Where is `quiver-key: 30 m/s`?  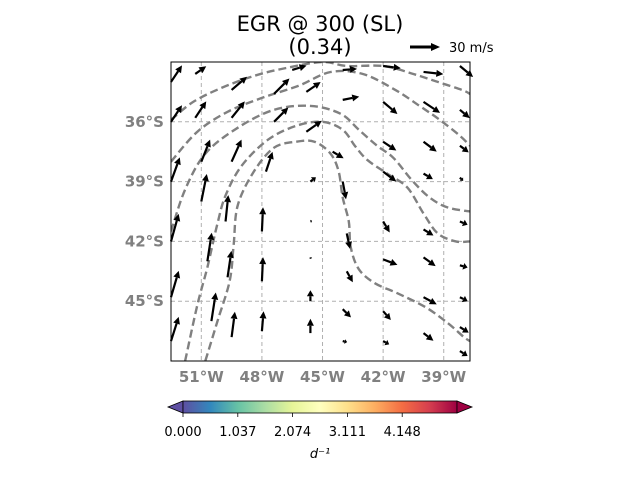 quiver-key: 30 m/s is located at coordinates (452, 48).